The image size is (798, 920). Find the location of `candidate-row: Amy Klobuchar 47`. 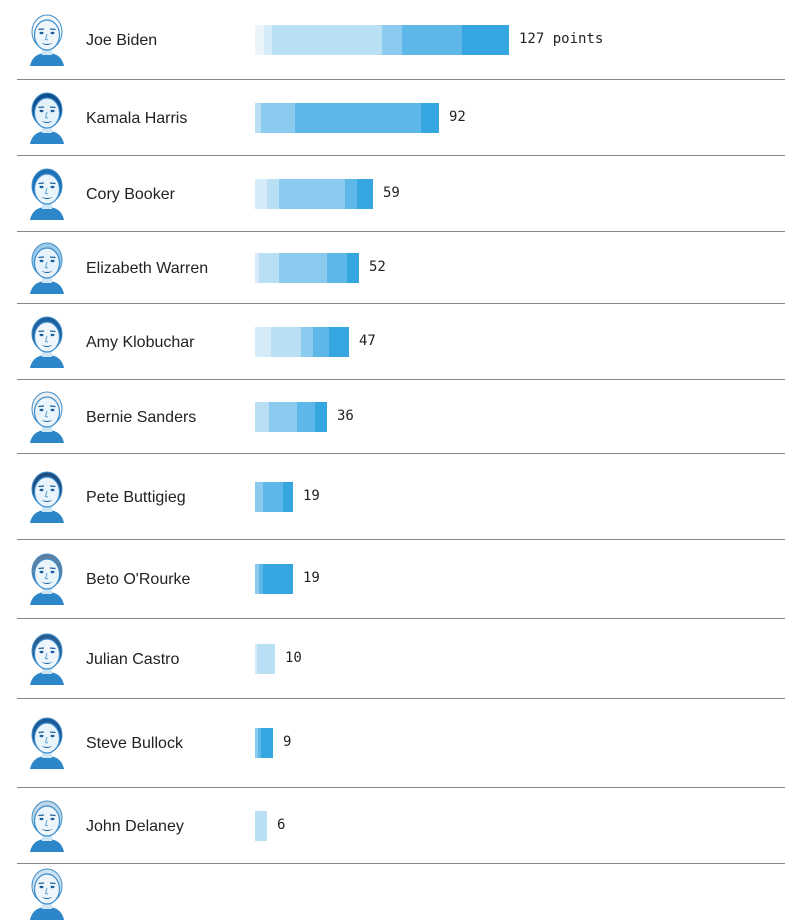

candidate-row: Amy Klobuchar 47 is located at coordinates (399, 341).